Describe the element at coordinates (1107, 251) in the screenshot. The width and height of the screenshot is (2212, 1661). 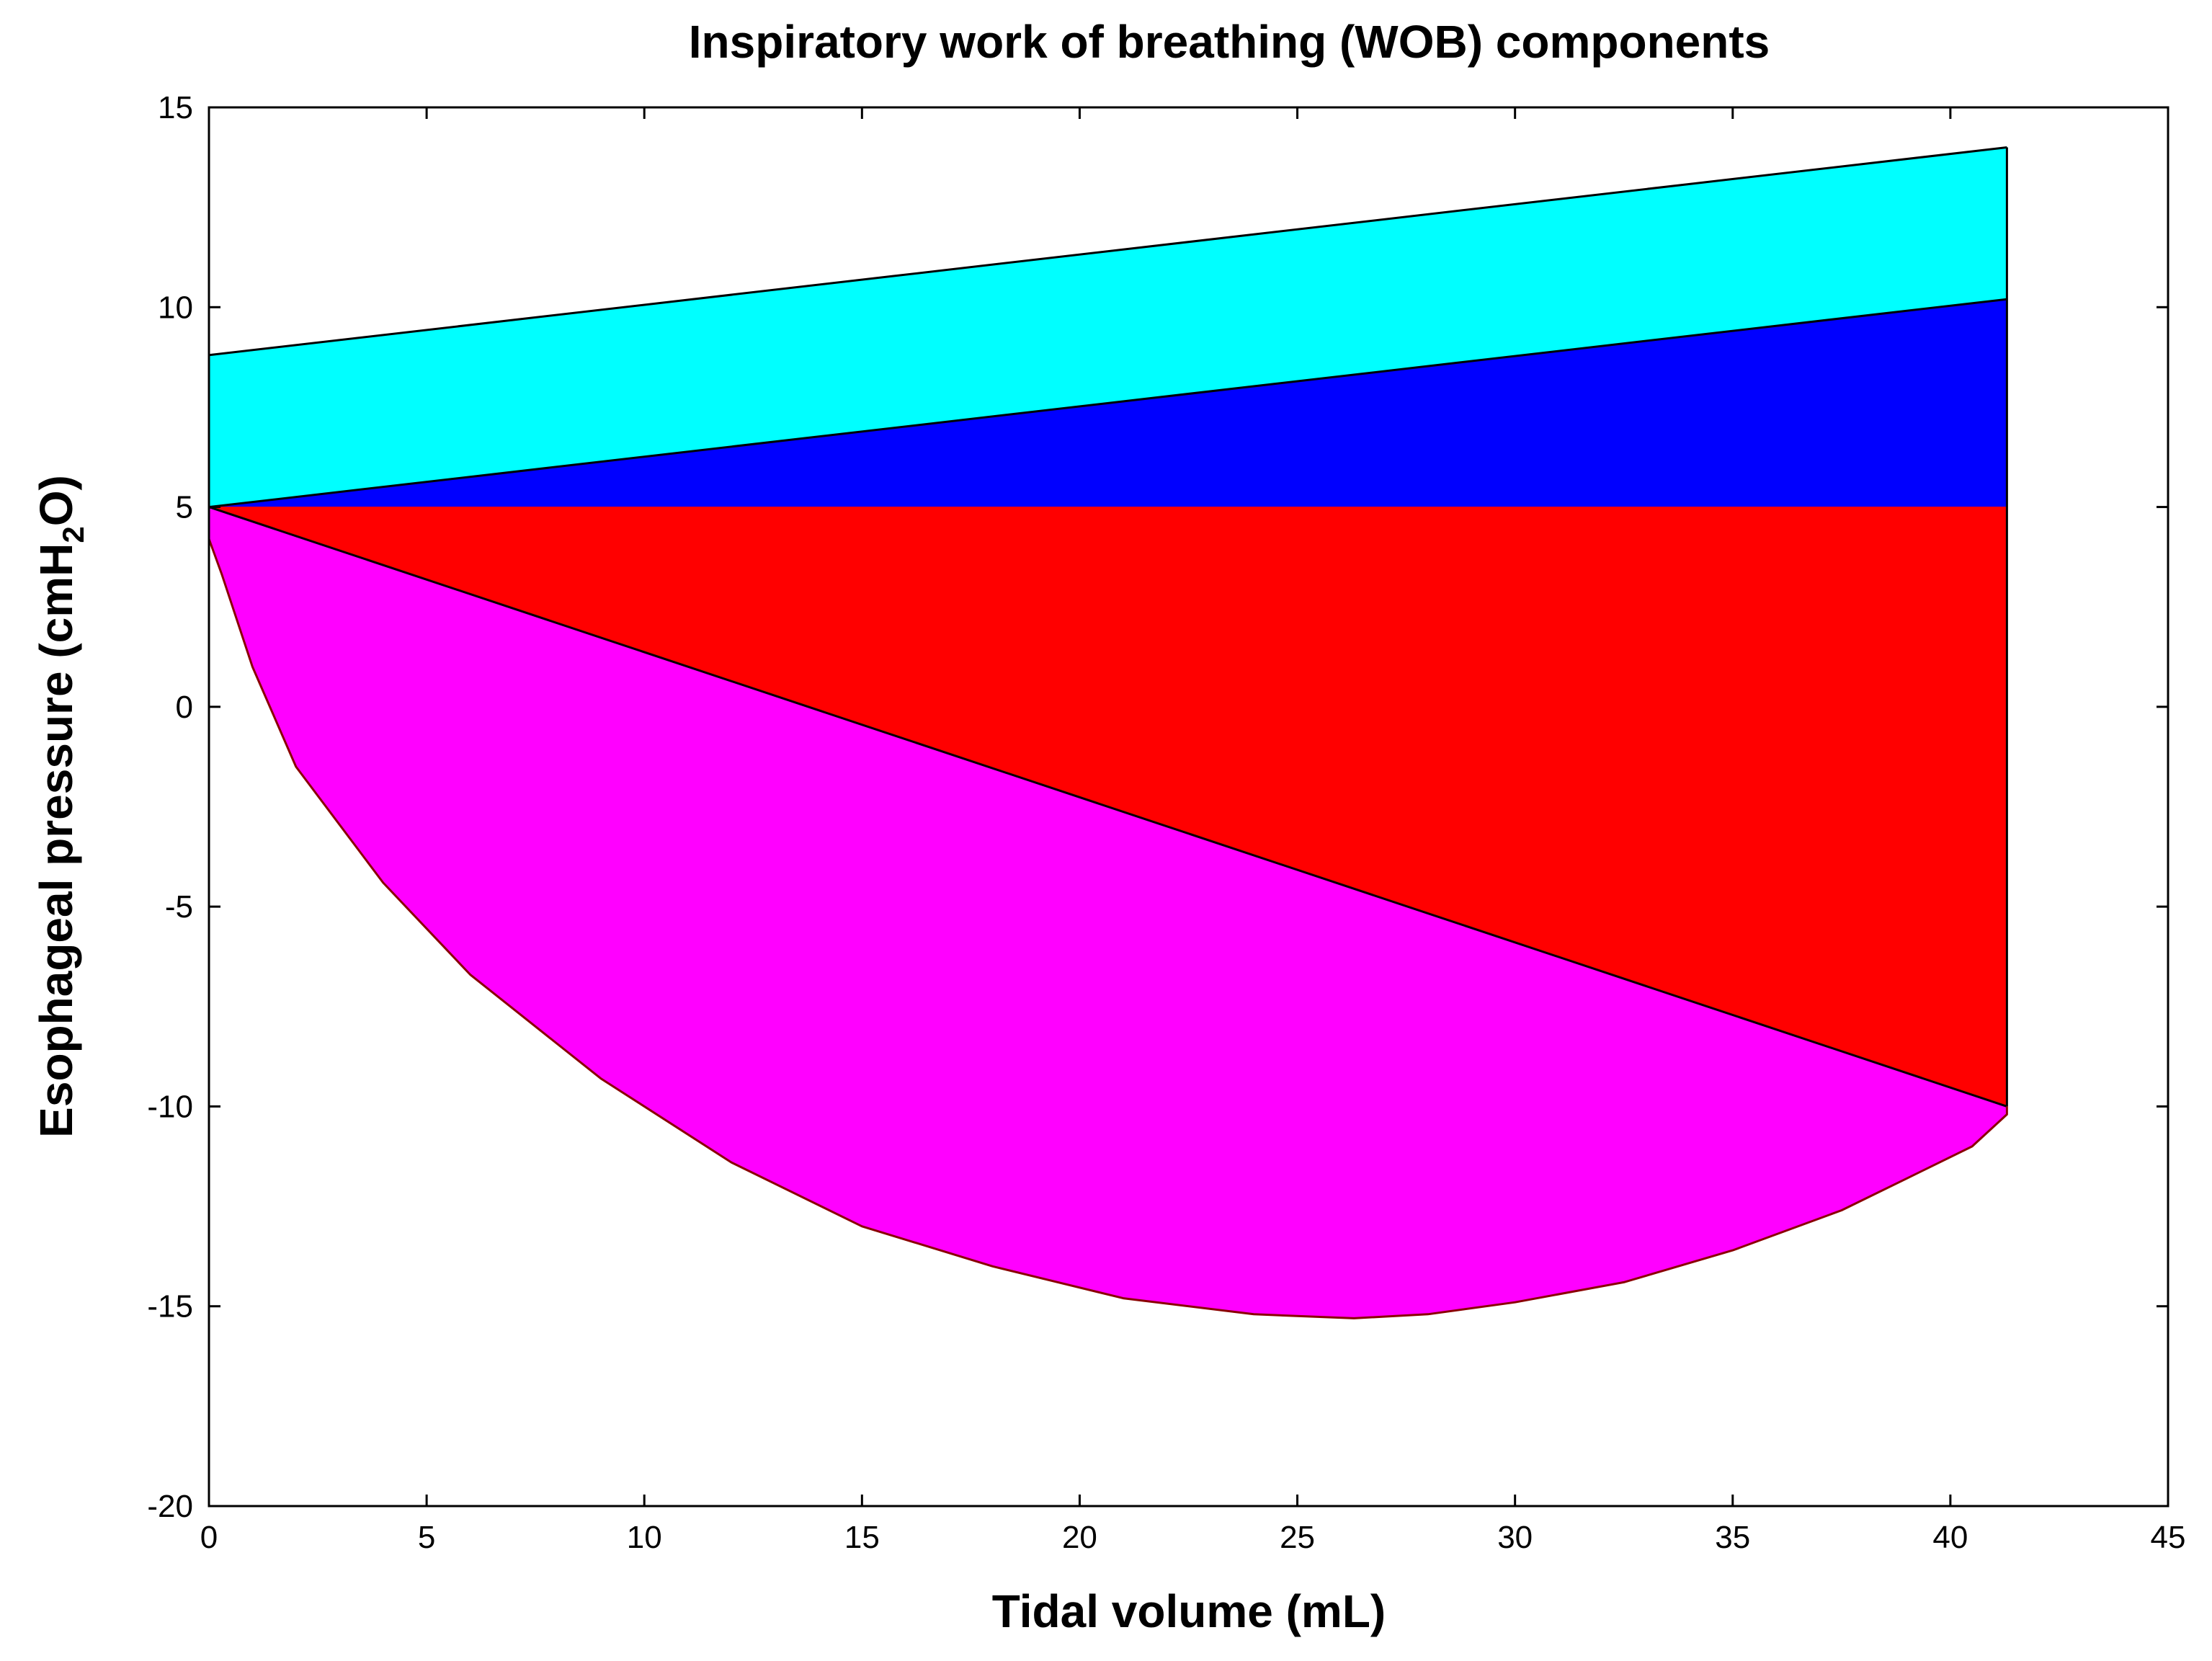
I see `upper-boundary-line` at that location.